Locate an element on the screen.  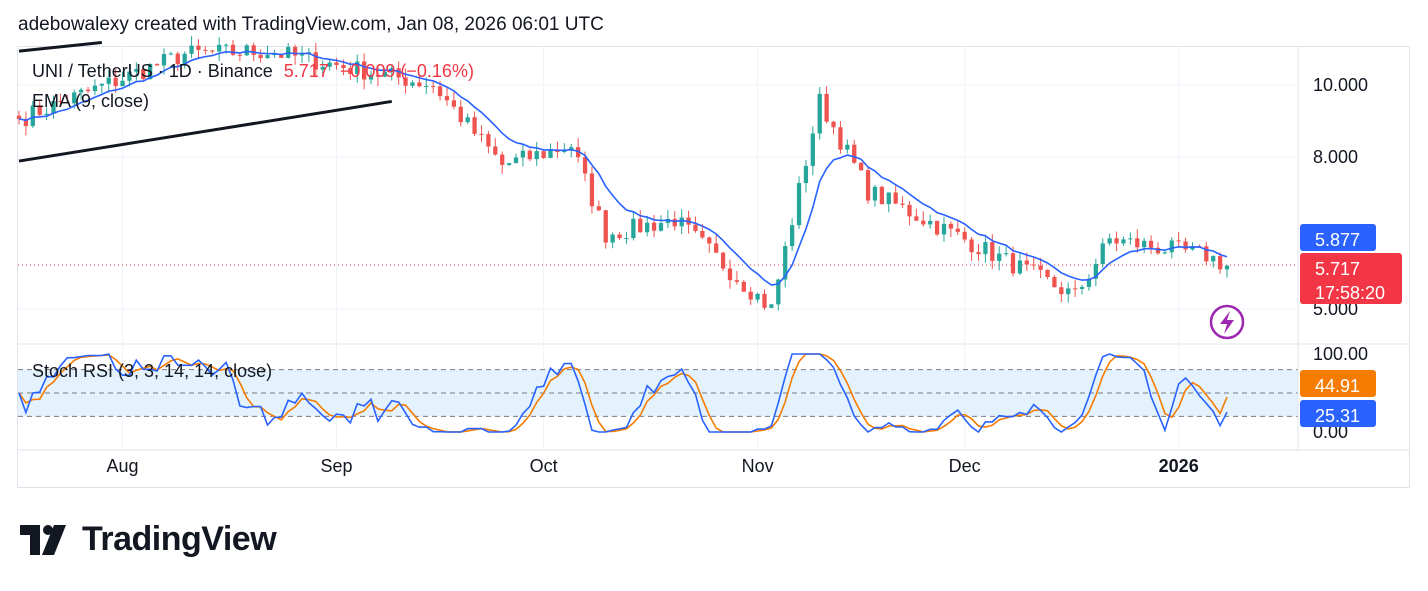
stoch-k-badge-bg is located at coordinates (1338, 413).